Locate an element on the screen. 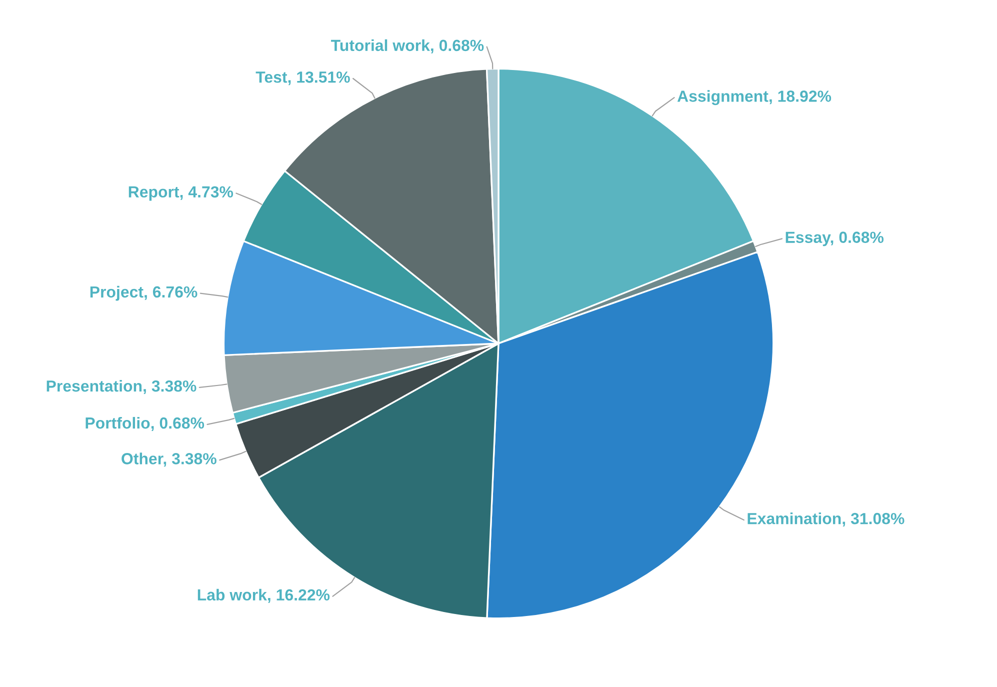 This screenshot has width=997, height=687. slice-label: Test, 13.51% is located at coordinates (303, 78).